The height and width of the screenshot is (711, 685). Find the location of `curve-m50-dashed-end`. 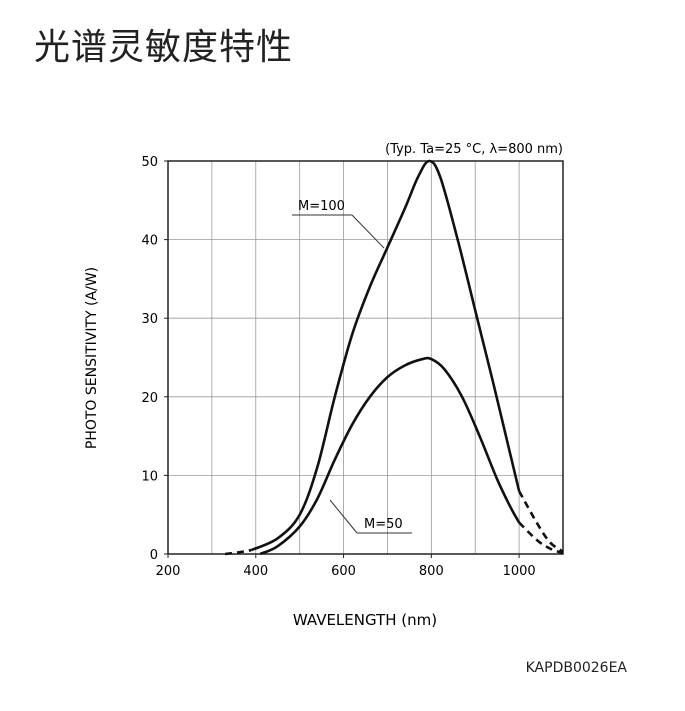

curve-m50-dashed-end is located at coordinates (541, 538).